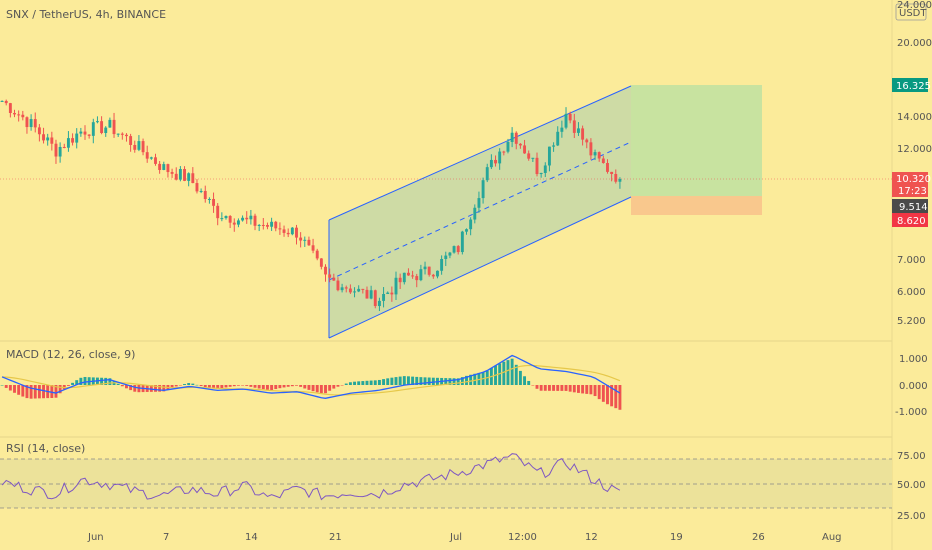 Image resolution: width=932 pixels, height=550 pixels. What do you see at coordinates (911, 221) in the screenshot?
I see `stop-price-label: 8.620` at bounding box center [911, 221].